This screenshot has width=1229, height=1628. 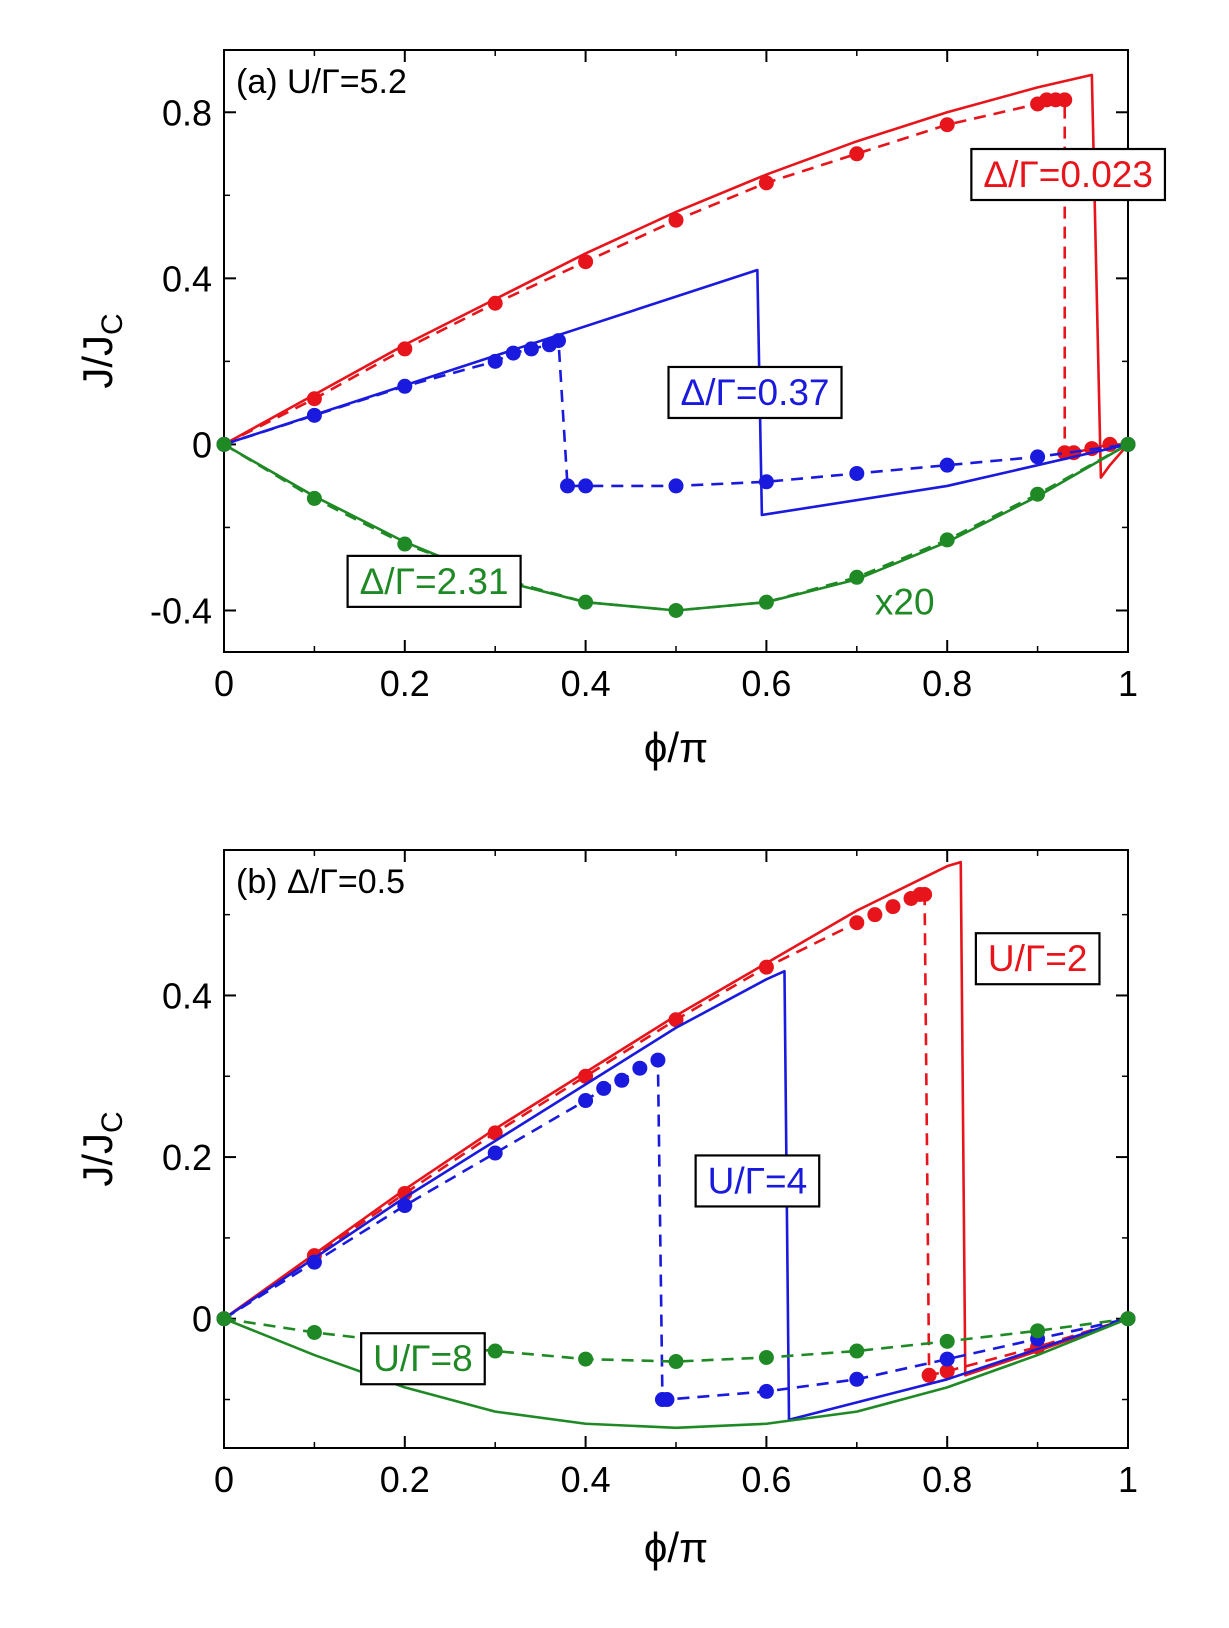 I want to click on series-line-blue-solid, so click(x=676, y=392).